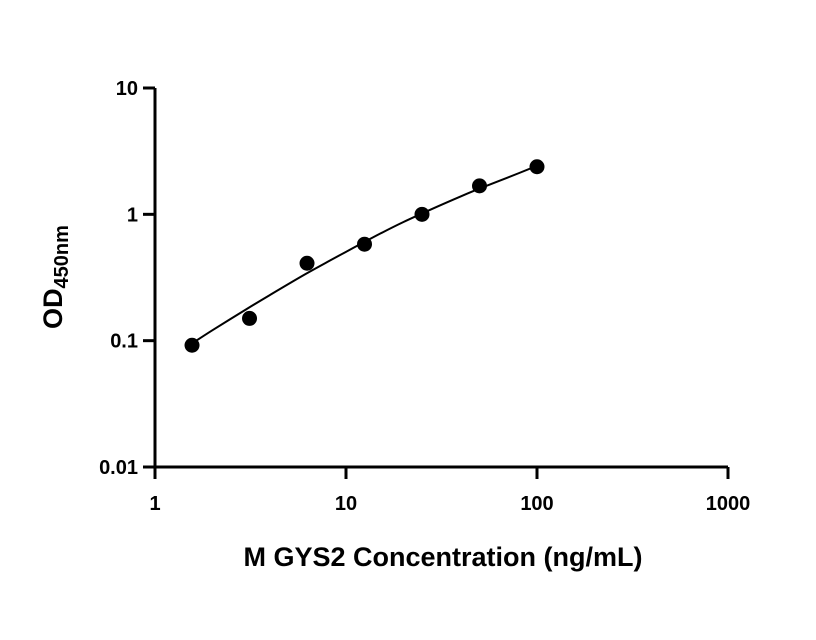  Describe the element at coordinates (62, 256) in the screenshot. I see `y-axis-title-subscript: 450nm` at that location.